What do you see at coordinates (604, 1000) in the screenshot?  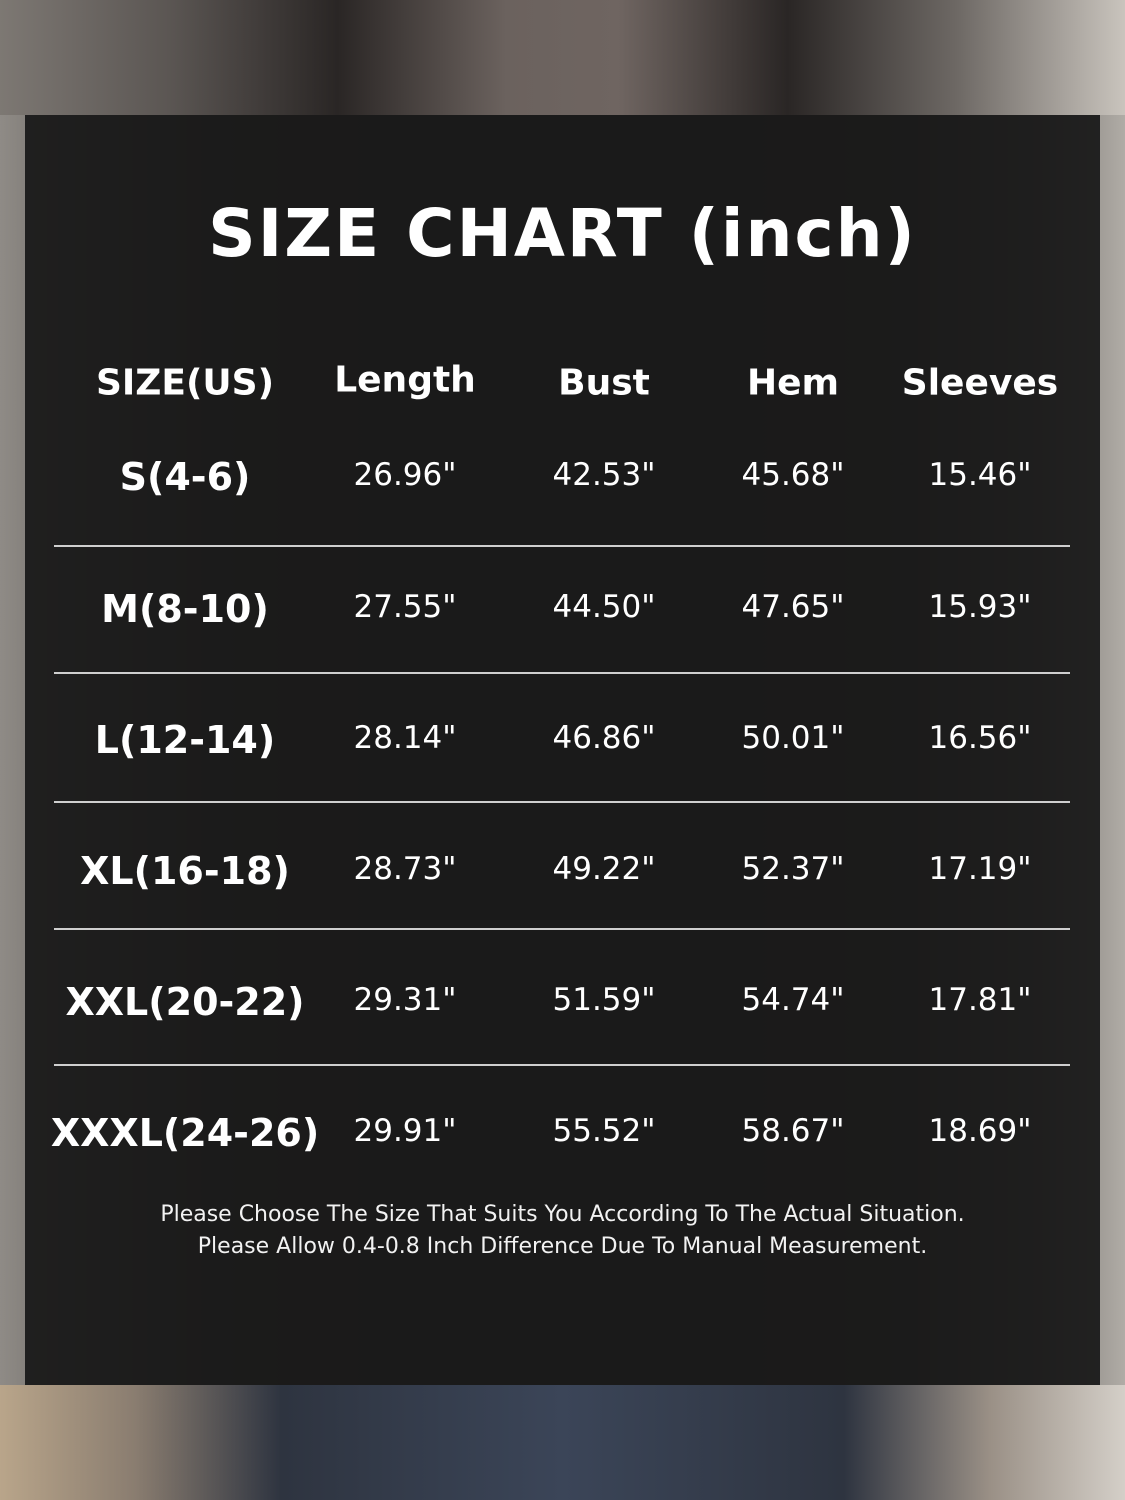 I see `measurement-bust: 51.59"` at bounding box center [604, 1000].